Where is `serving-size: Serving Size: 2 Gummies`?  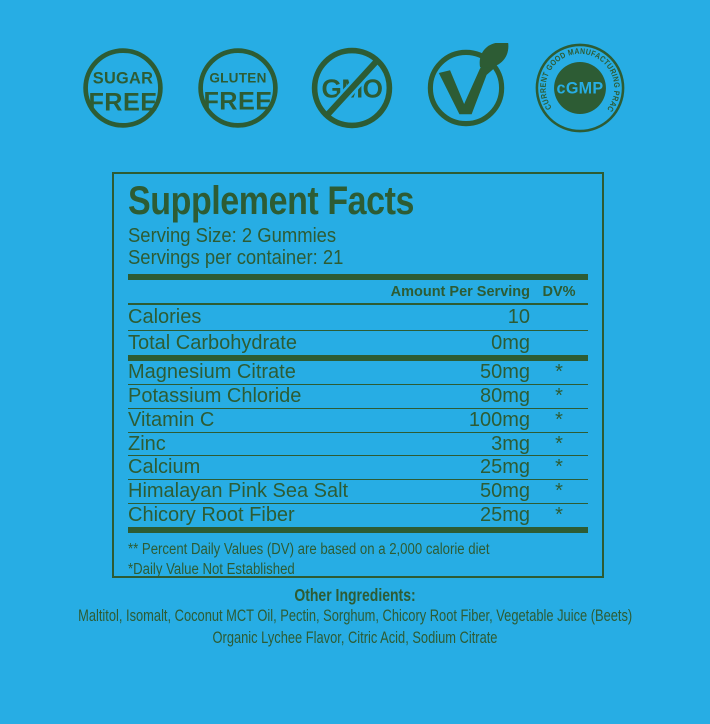
serving-size: Serving Size: 2 Gummies is located at coordinates (232, 236).